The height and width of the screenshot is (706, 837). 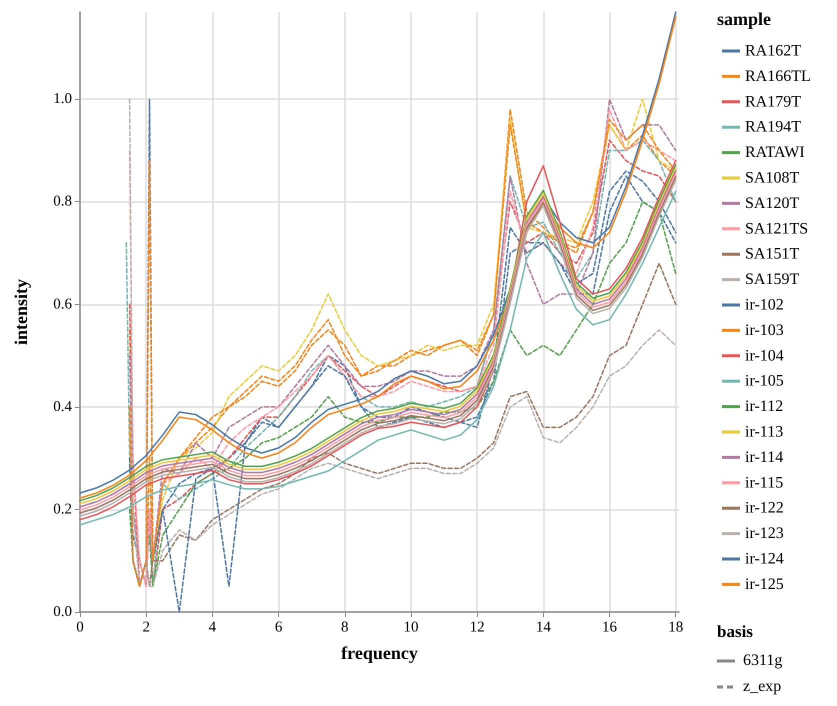 What do you see at coordinates (278, 628) in the screenshot?
I see `x-tick-label: 6` at bounding box center [278, 628].